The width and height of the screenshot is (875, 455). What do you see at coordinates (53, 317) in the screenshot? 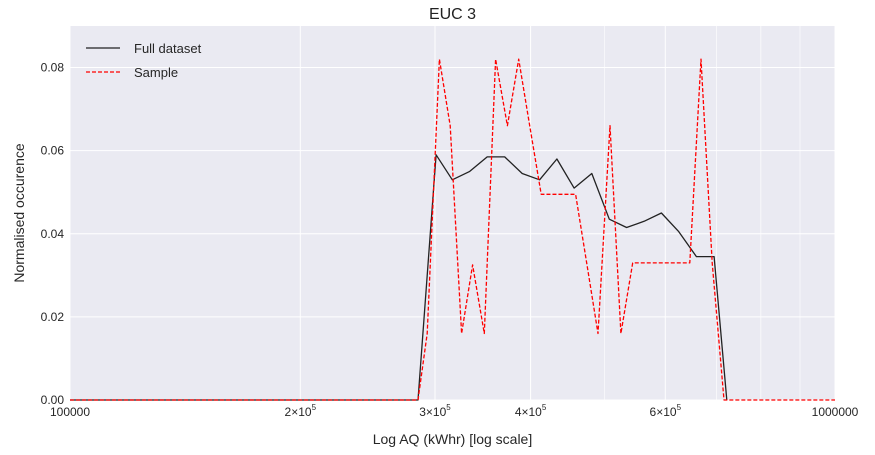
I see `y-tick-label: 0.02` at bounding box center [53, 317].